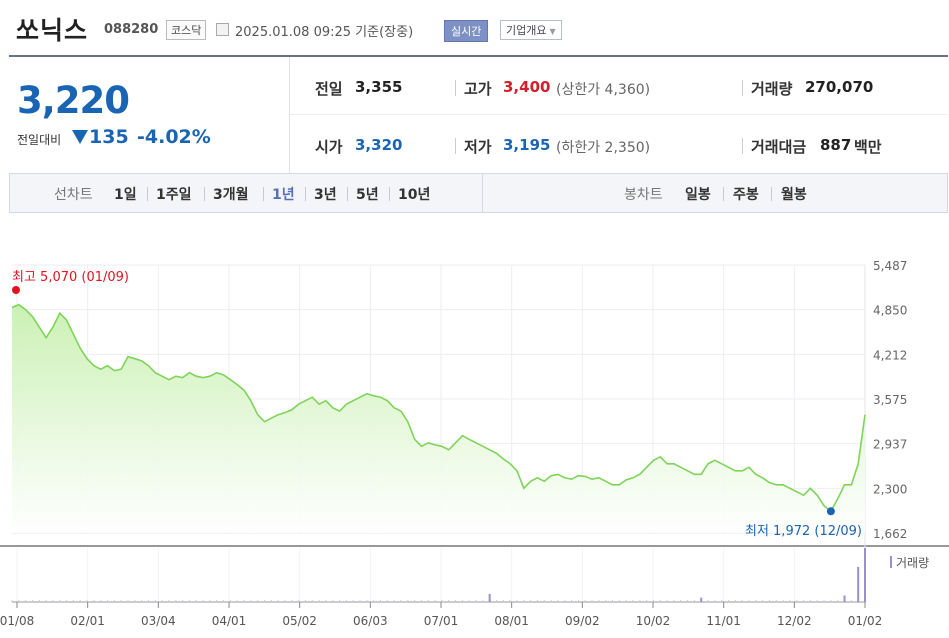 The height and width of the screenshot is (638, 949). What do you see at coordinates (441, 621) in the screenshot?
I see `x-tick-label: 07/01` at bounding box center [441, 621].